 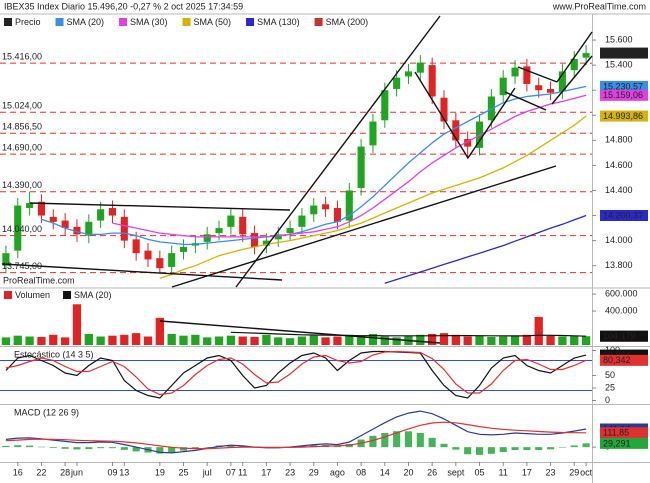 I want to click on legend-label: Volumen, so click(x=32, y=295).